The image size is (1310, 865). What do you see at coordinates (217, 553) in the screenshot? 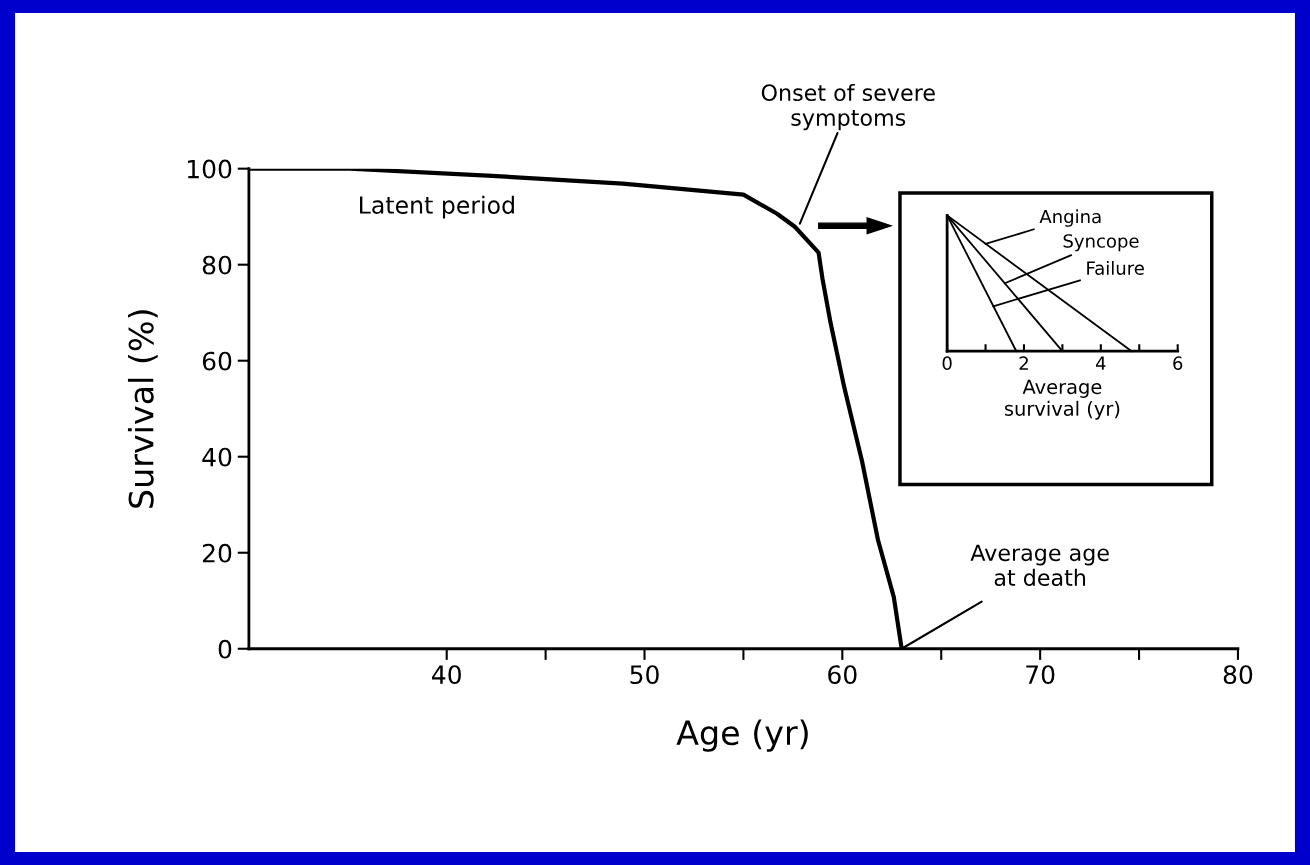
I see `y-tick-label: 20` at bounding box center [217, 553].